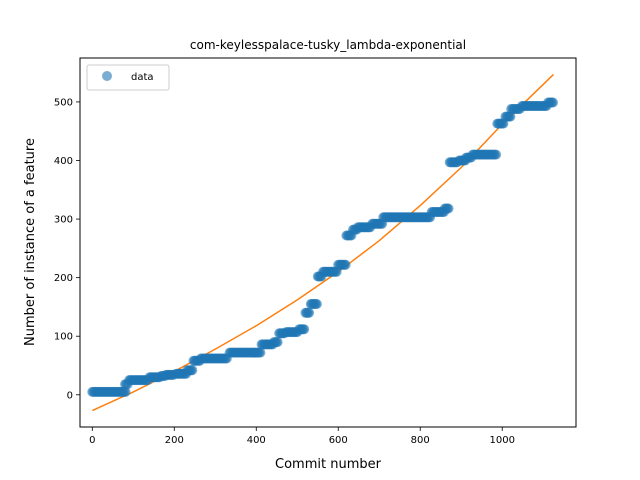 This screenshot has height=480, width=640. What do you see at coordinates (63, 278) in the screenshot?
I see `y-tick-label: 200` at bounding box center [63, 278].